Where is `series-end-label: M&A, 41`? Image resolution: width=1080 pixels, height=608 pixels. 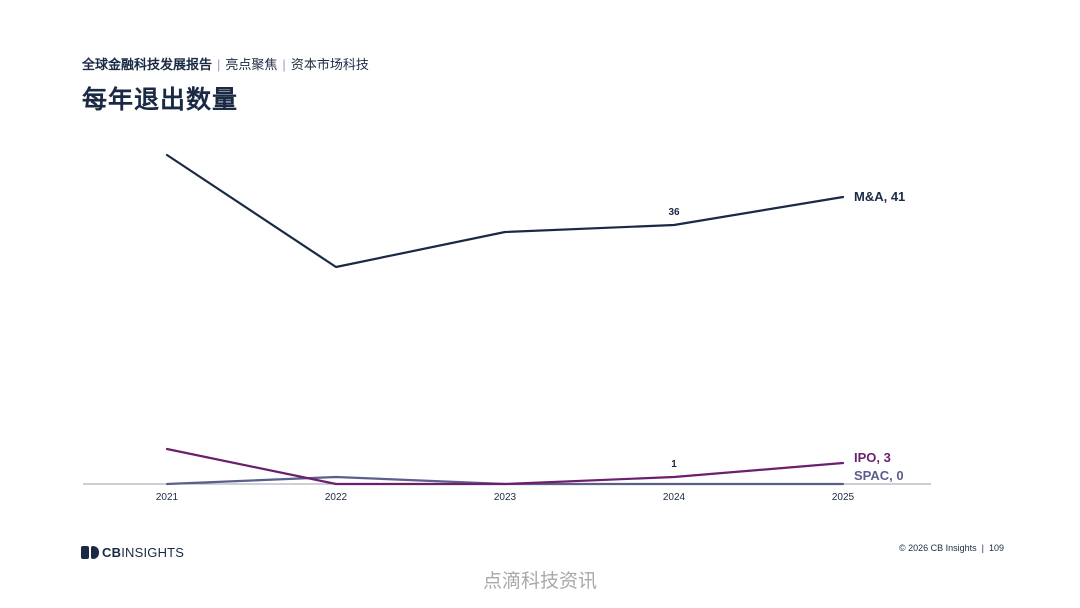 series-end-label: M&A, 41 is located at coordinates (879, 196).